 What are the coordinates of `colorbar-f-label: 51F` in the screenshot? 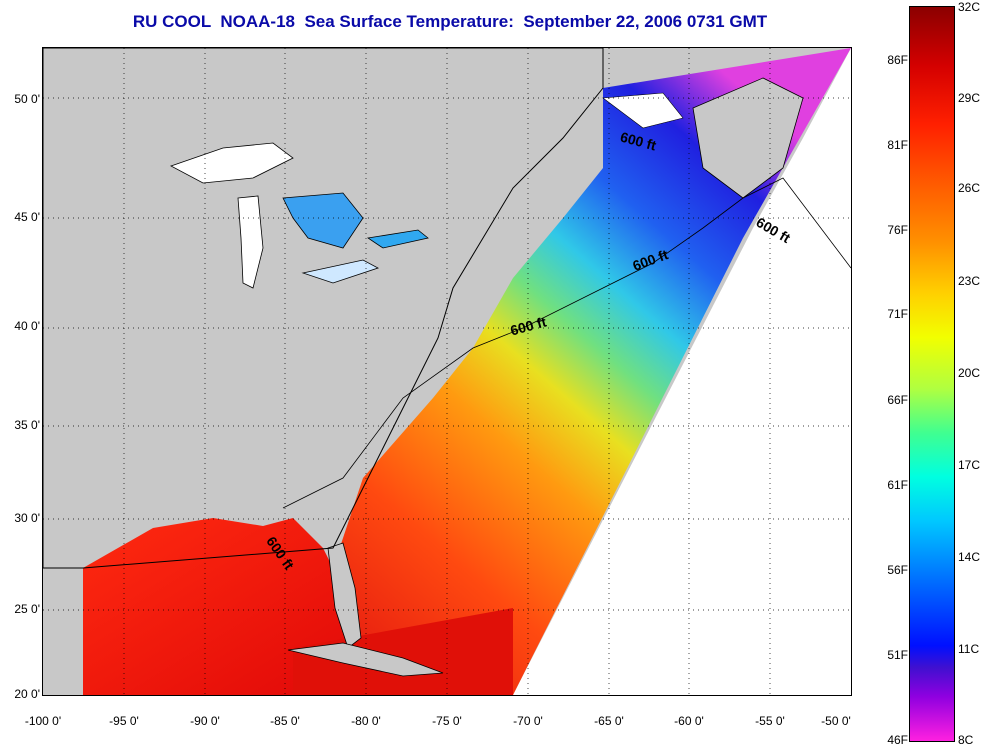 It's located at (897, 655).